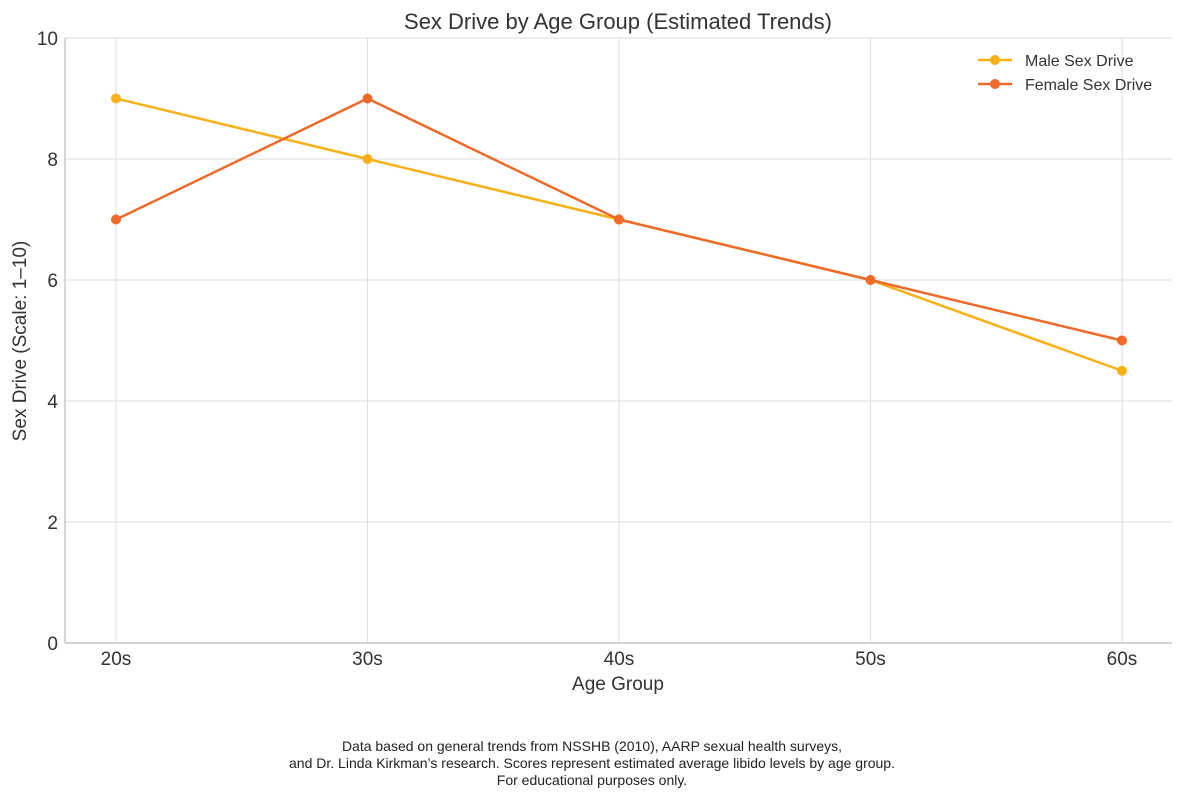 Image resolution: width=1184 pixels, height=800 pixels. What do you see at coordinates (52, 281) in the screenshot?
I see `y-tick-label: 6` at bounding box center [52, 281].